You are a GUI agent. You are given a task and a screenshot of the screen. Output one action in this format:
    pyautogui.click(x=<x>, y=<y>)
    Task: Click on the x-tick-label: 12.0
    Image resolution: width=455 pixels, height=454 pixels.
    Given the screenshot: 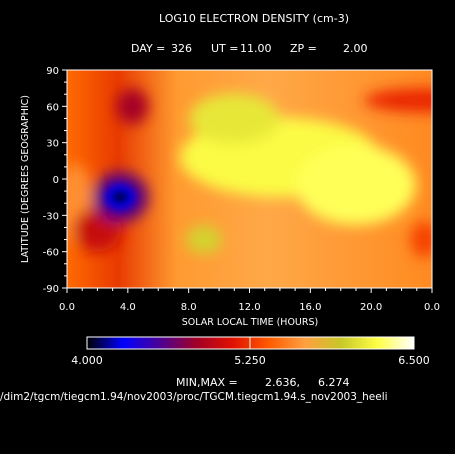 What is the action you would take?
    pyautogui.click(x=249, y=307)
    